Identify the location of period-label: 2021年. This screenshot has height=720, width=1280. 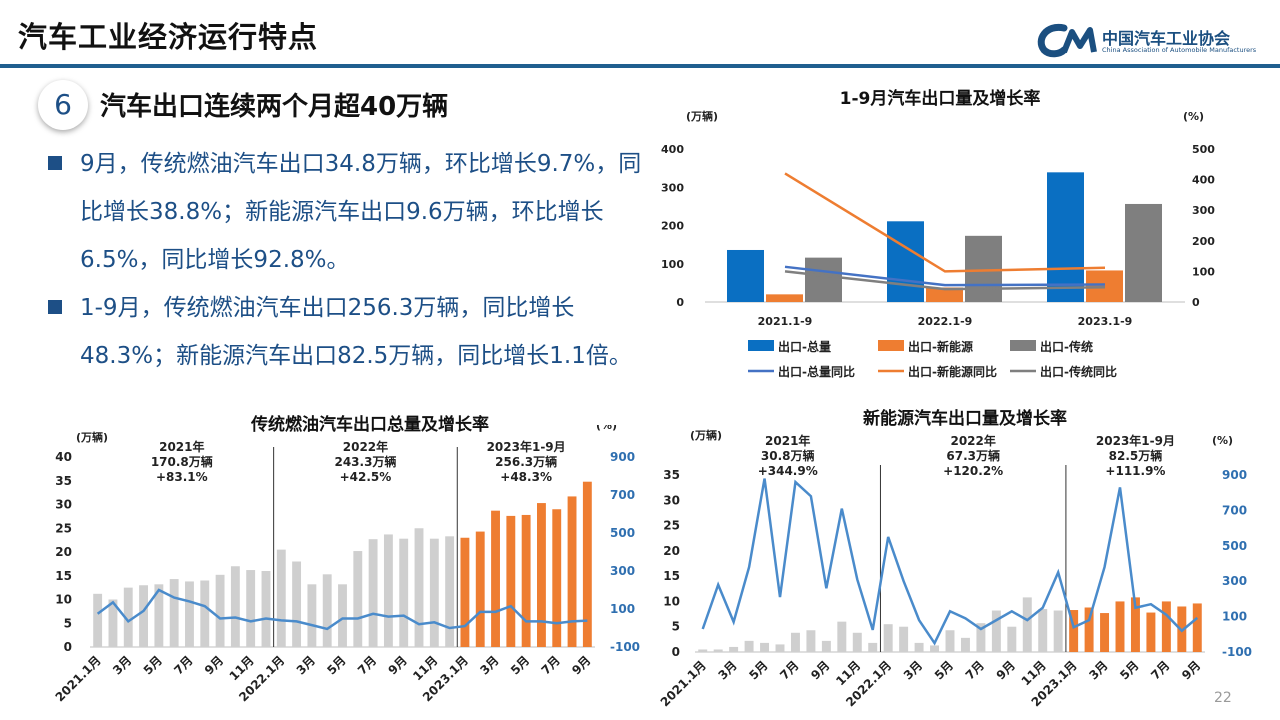
(181, 446).